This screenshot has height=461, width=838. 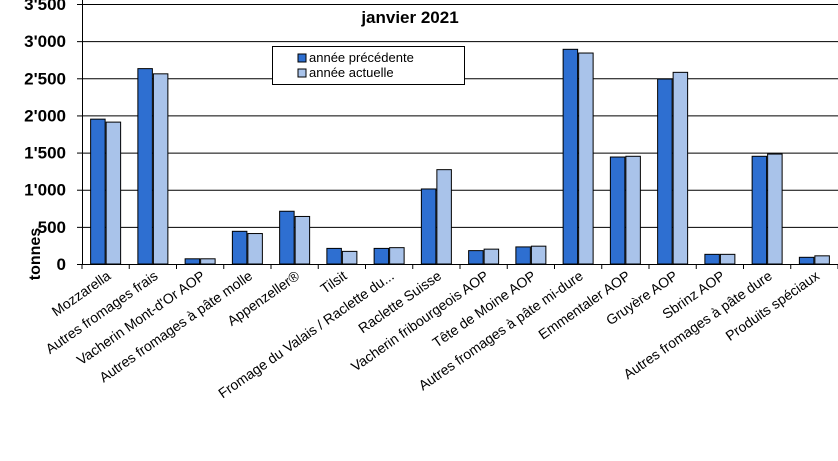 What do you see at coordinates (52, 227) in the screenshot?
I see `y-tick-label: 500` at bounding box center [52, 227].